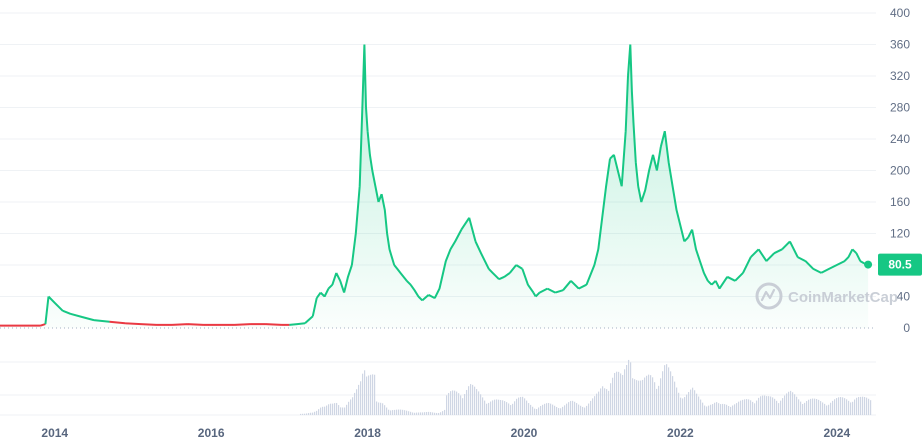 This screenshot has width=924, height=445. I want to click on coinmarketcap-logo-icon, so click(769, 296).